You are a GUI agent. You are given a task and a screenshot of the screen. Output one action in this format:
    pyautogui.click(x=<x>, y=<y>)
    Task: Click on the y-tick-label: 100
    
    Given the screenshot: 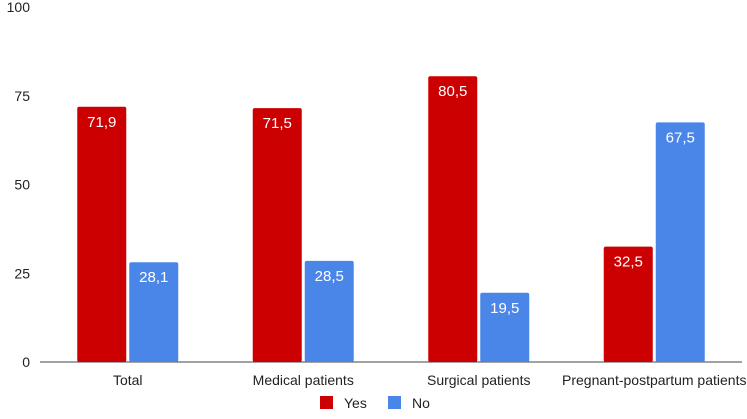 What is the action you would take?
    pyautogui.click(x=19, y=7)
    